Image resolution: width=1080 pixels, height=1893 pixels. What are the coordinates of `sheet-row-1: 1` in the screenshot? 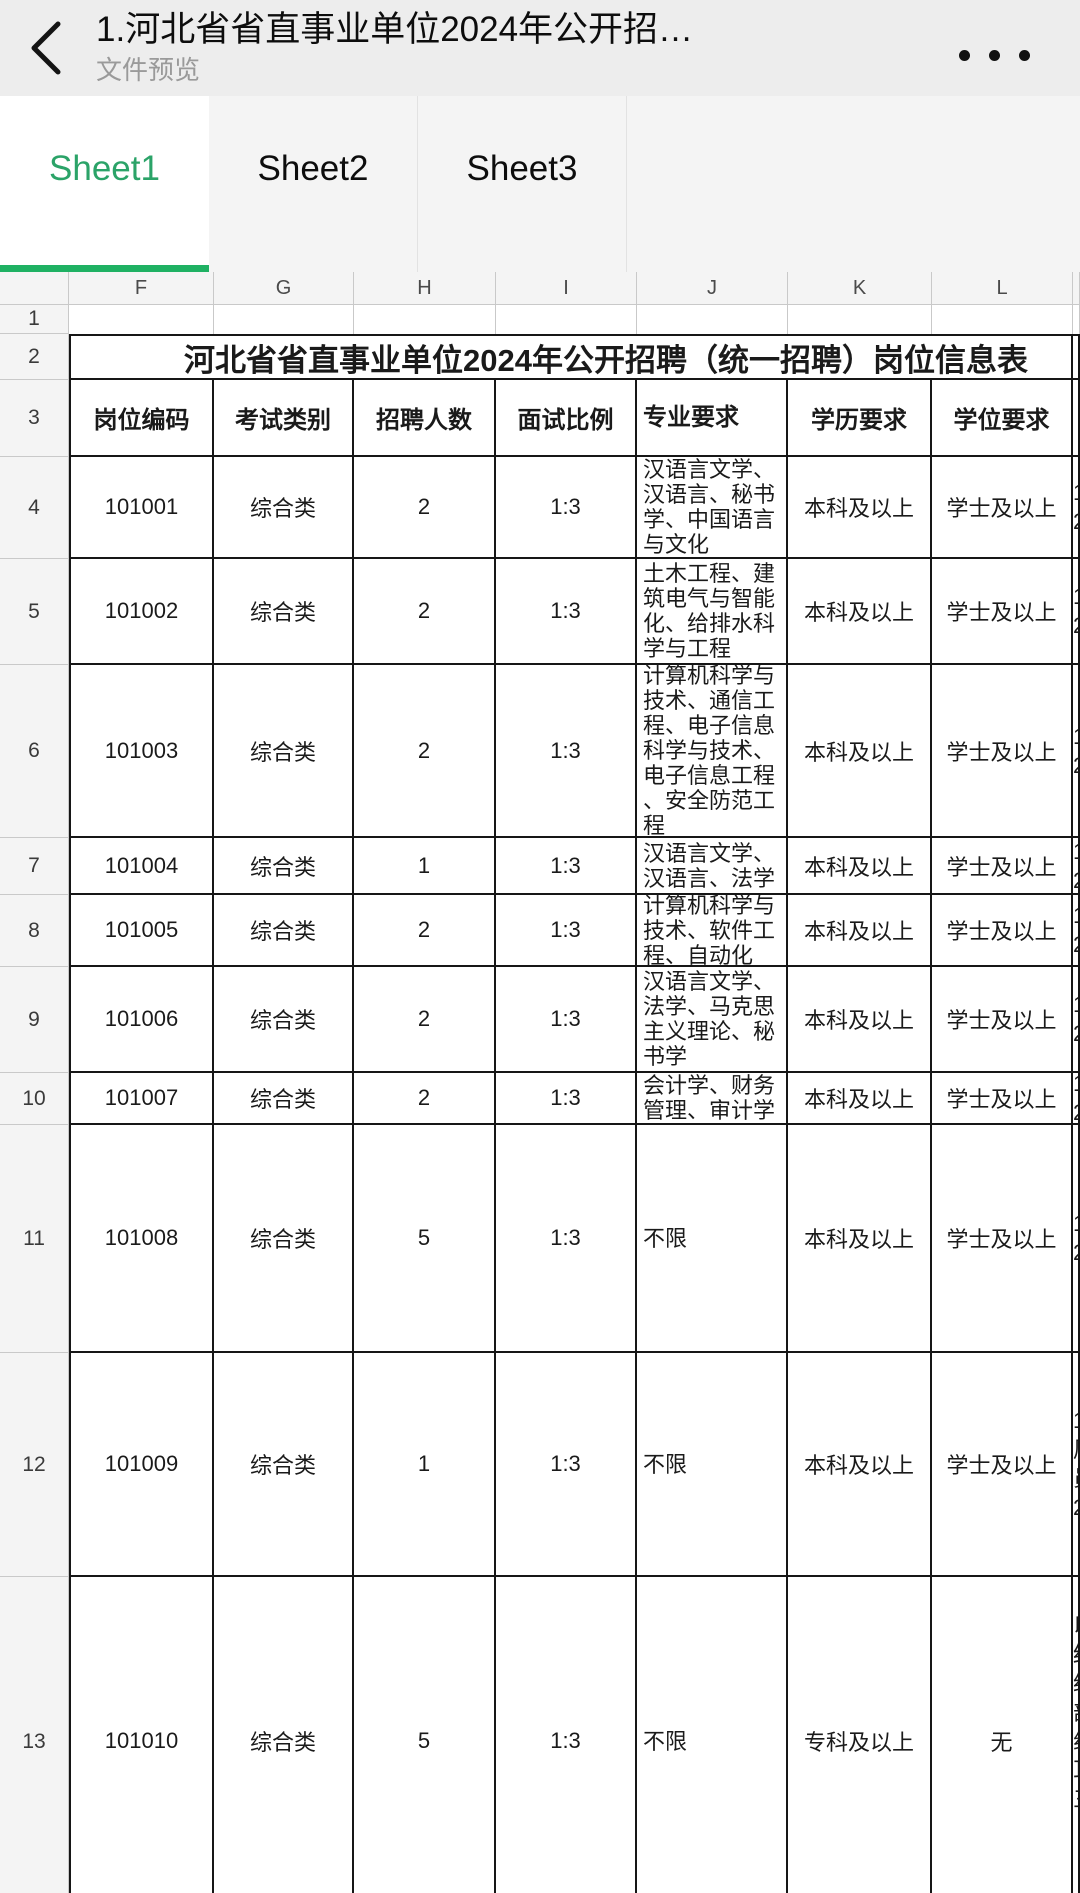 It's located at (540, 319).